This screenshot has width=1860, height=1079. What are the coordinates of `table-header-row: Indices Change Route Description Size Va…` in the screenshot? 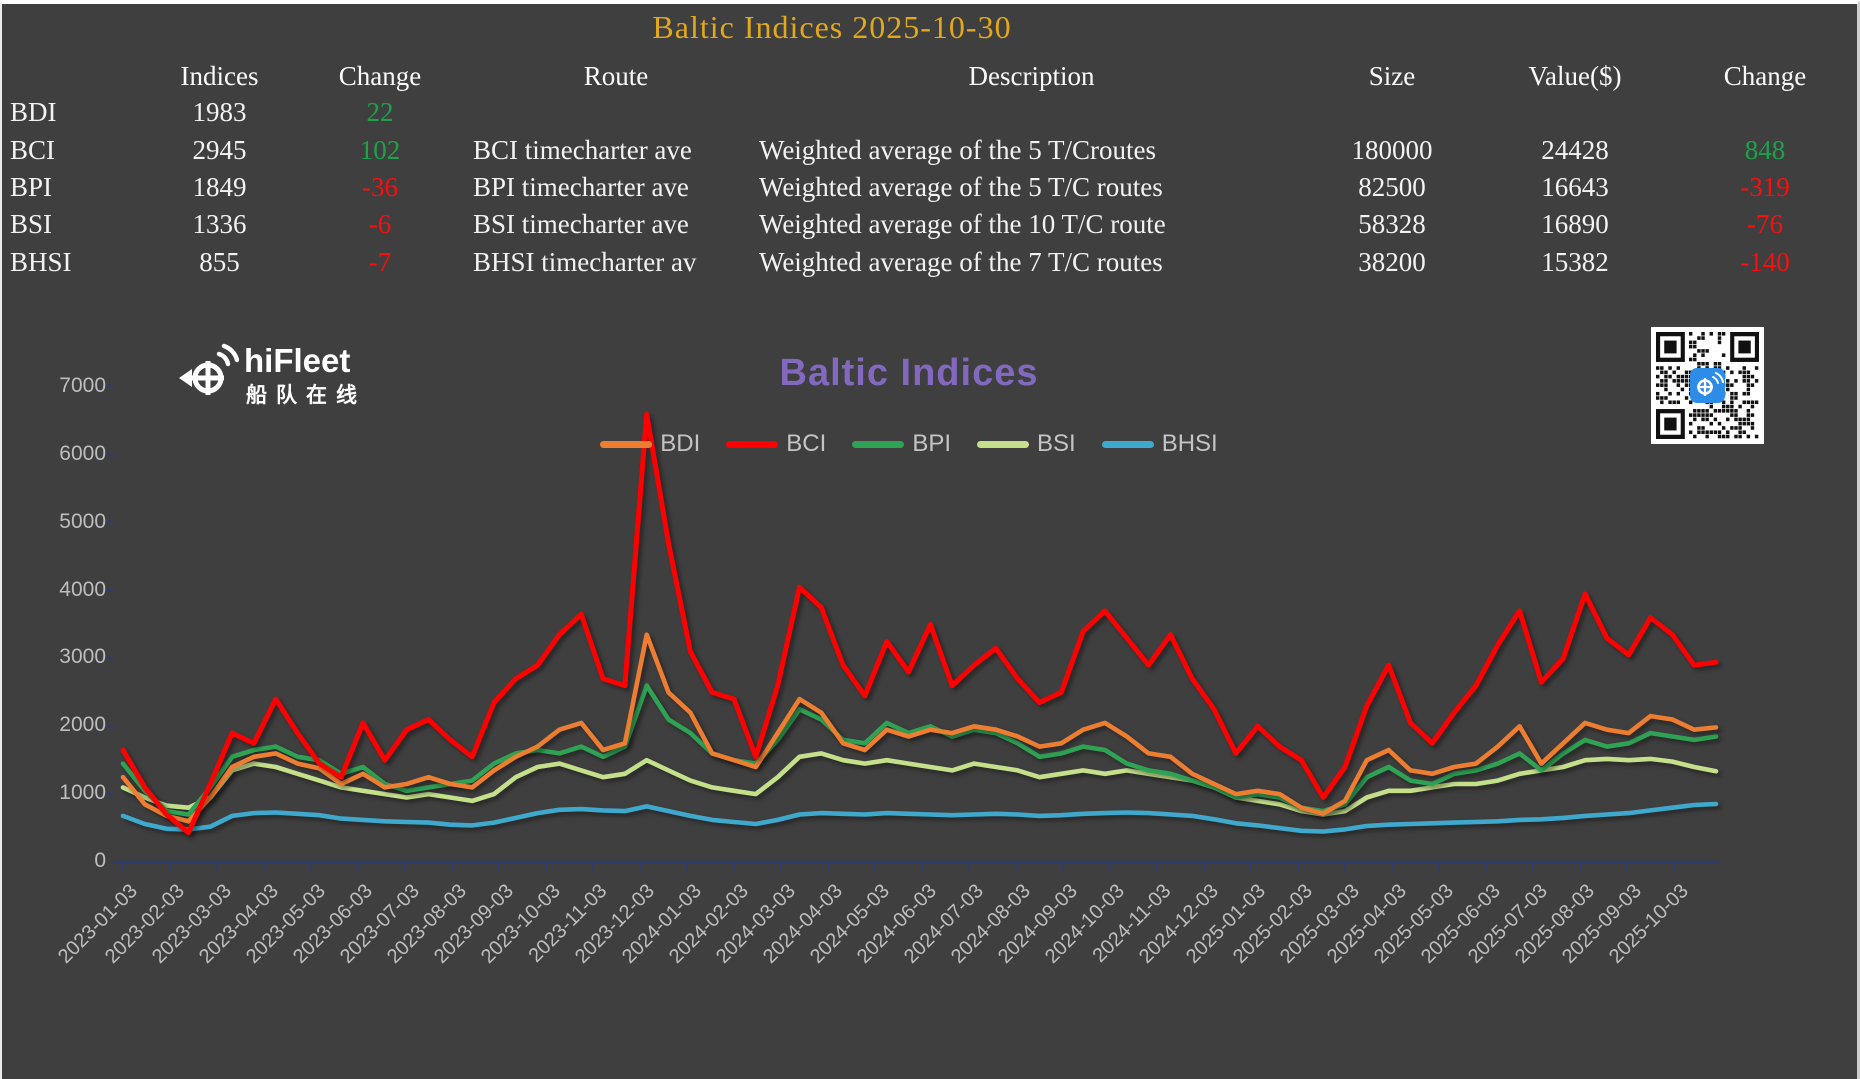 It's located at (929, 76).